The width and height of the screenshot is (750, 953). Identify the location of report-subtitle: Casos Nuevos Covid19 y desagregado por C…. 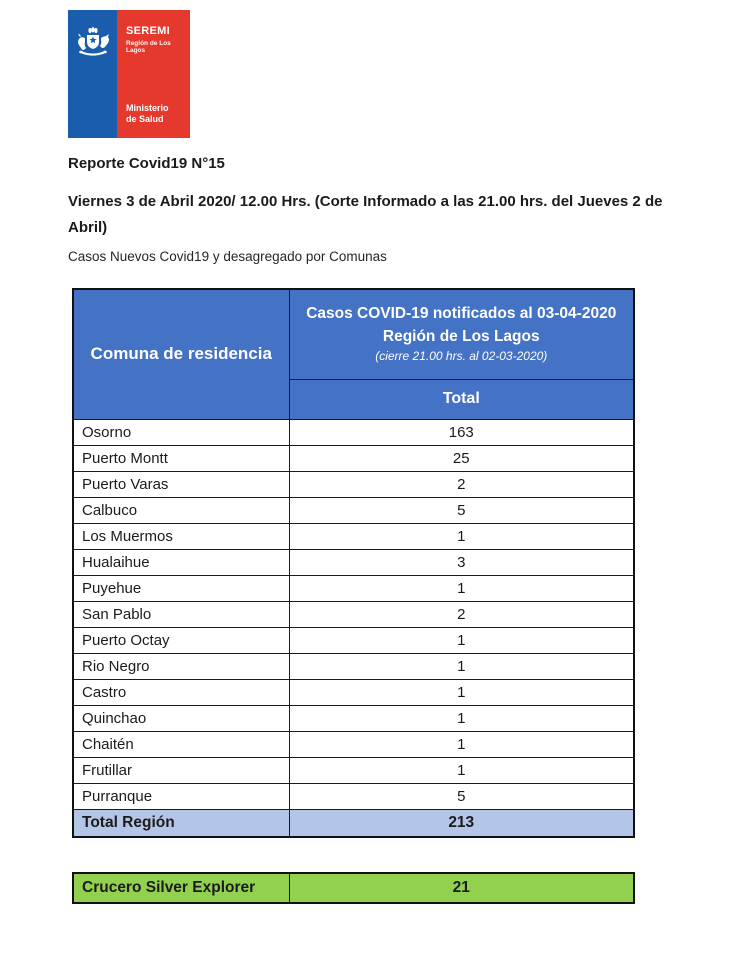
(227, 256).